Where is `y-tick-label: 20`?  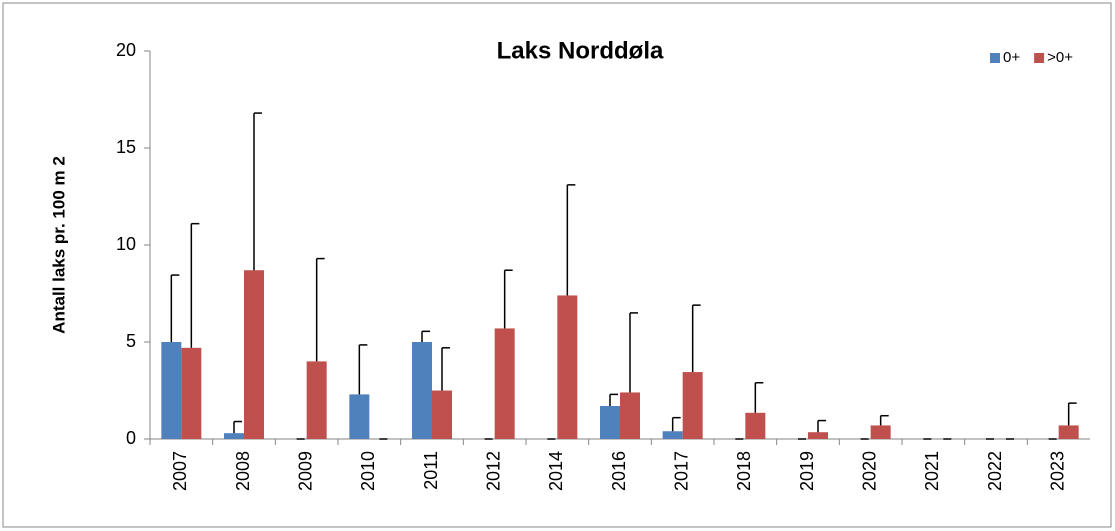
y-tick-label: 20 is located at coordinates (126, 50).